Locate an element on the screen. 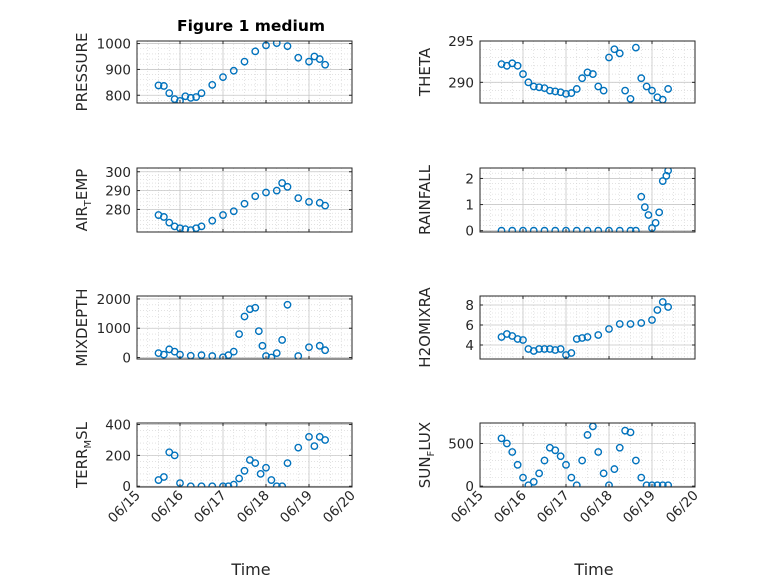  y-tick-label: 2 is located at coordinates (469, 179).